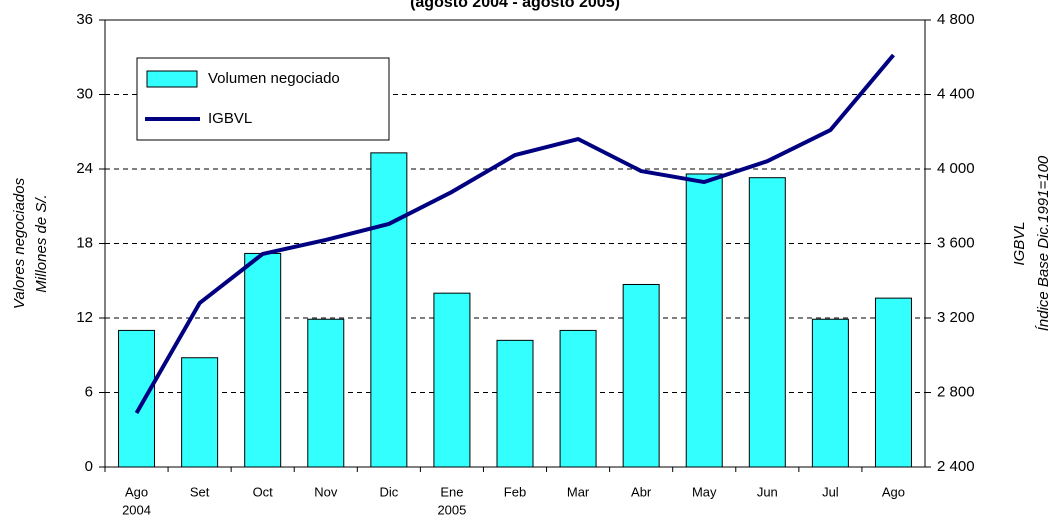 This screenshot has width=1060, height=523. I want to click on x-tick-label: Ene, so click(451, 491).